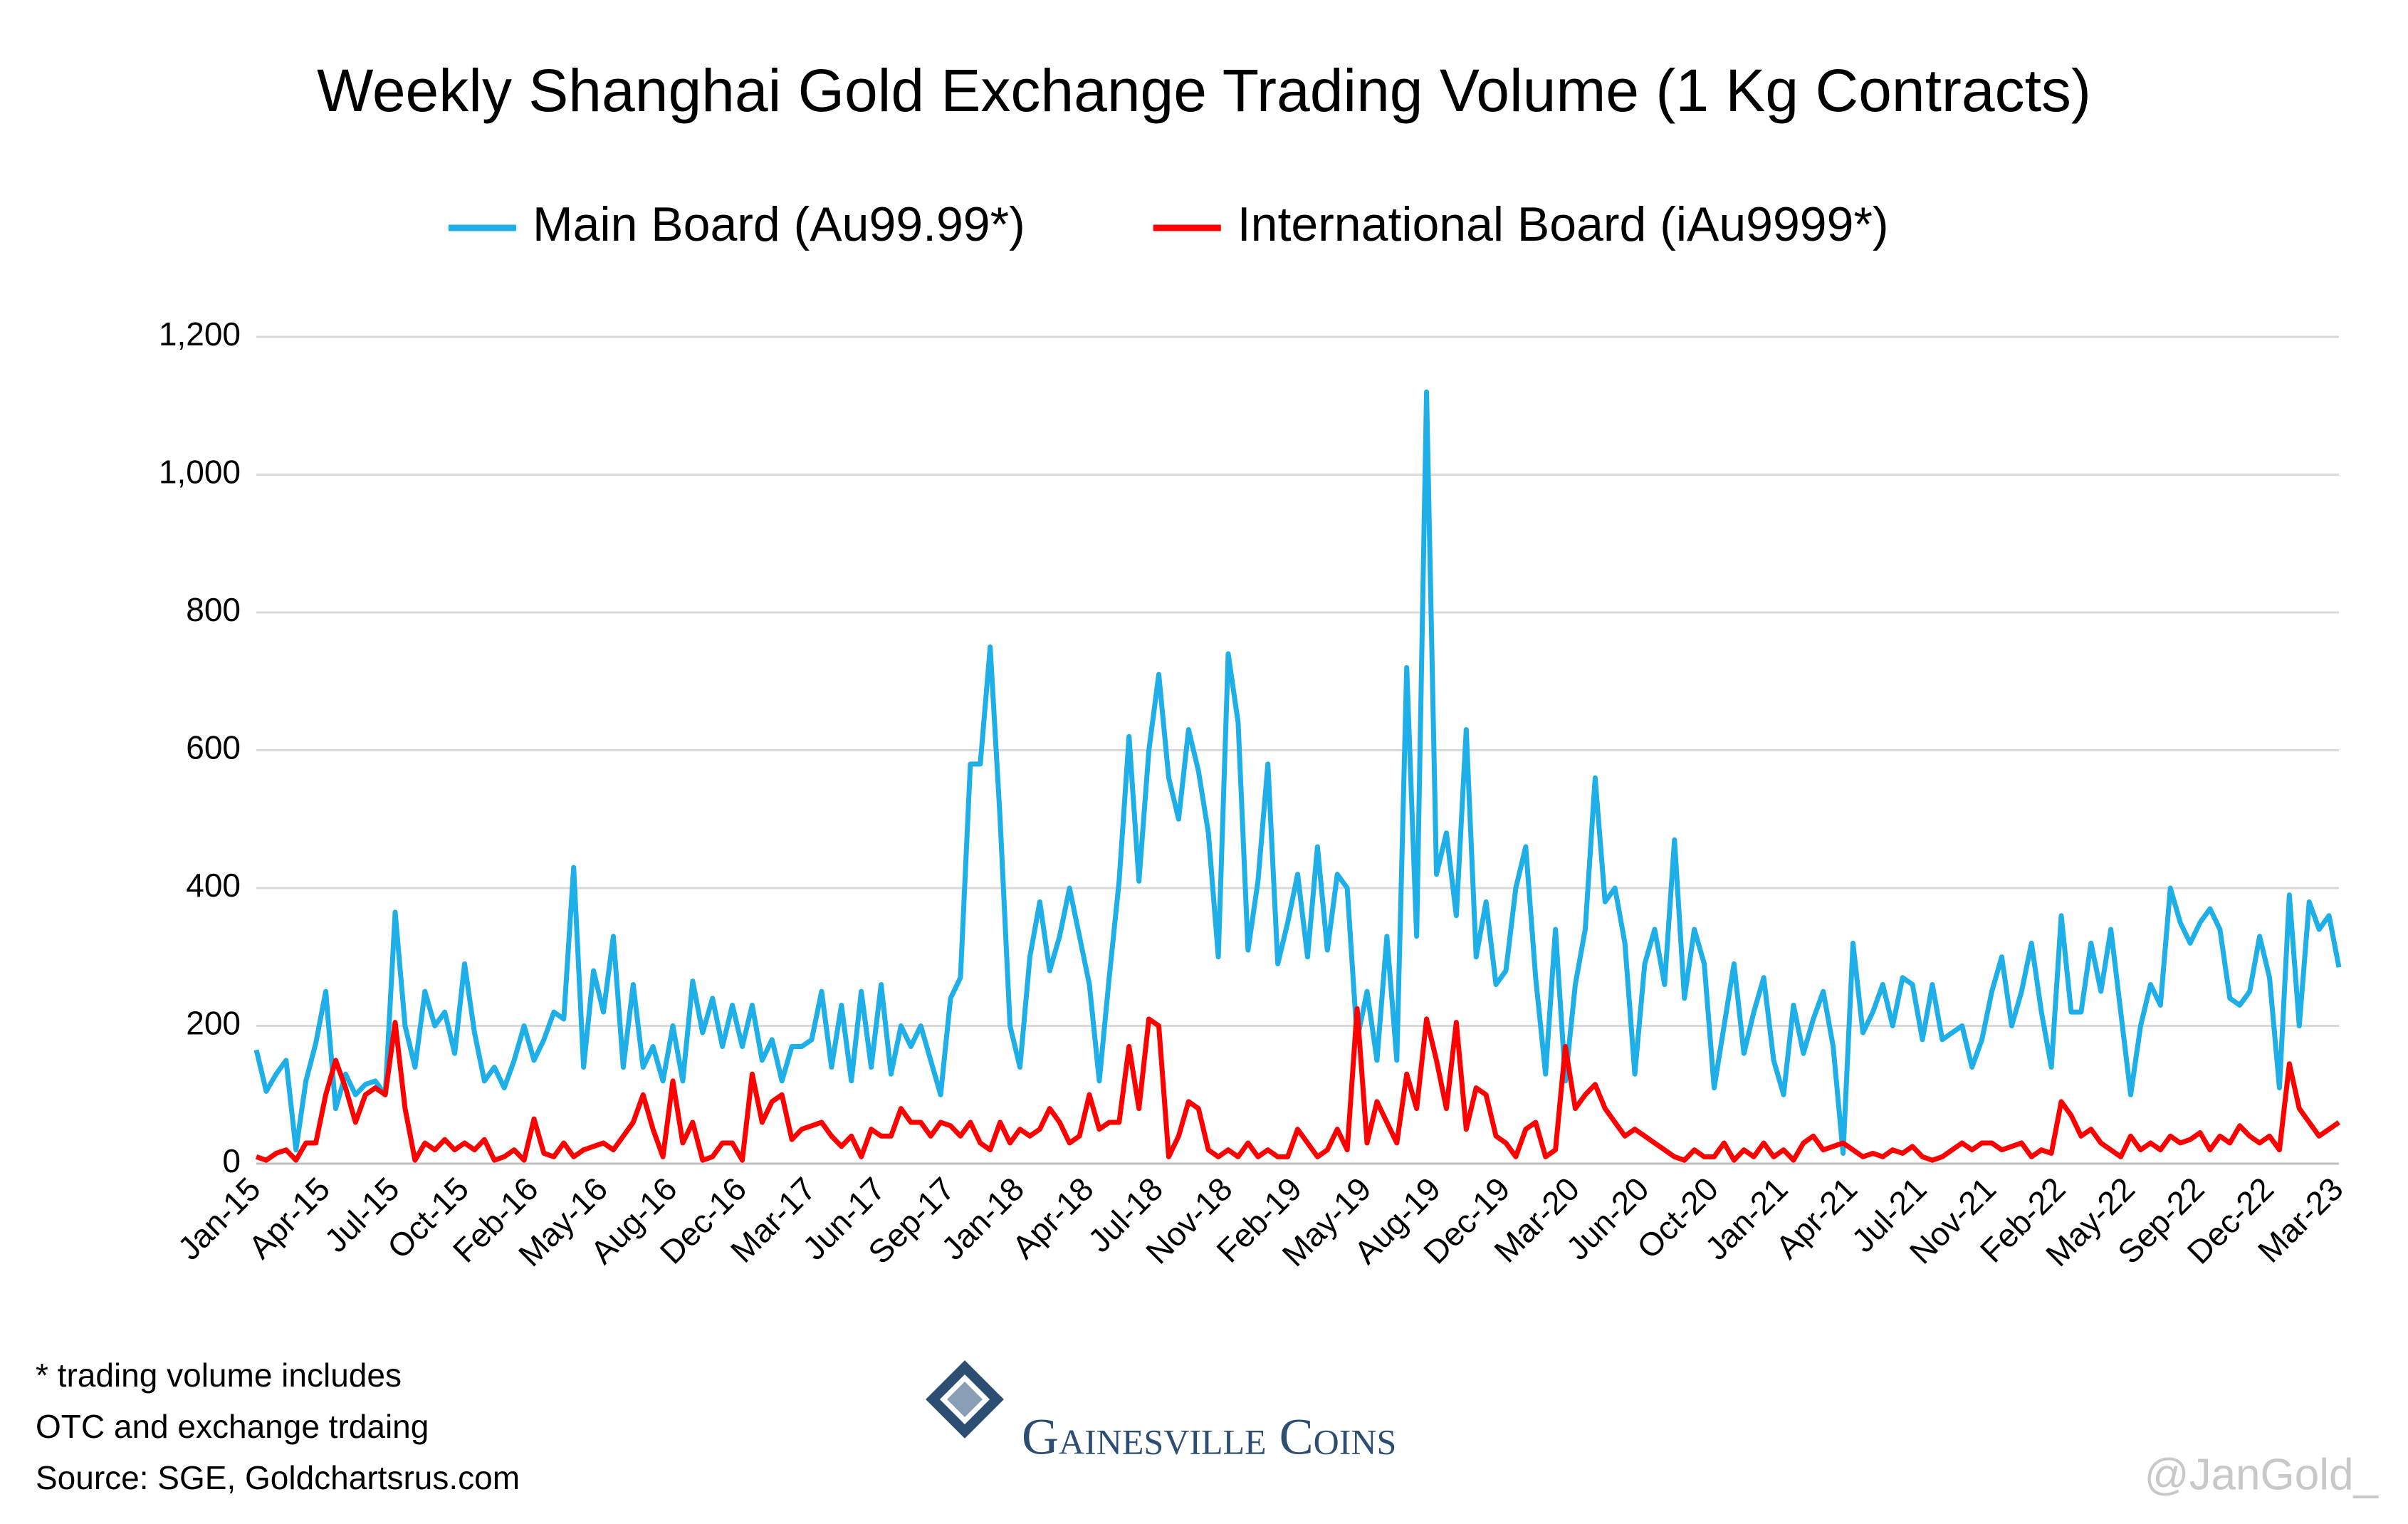 This screenshot has width=2408, height=1524. Describe the element at coordinates (200, 334) in the screenshot. I see `y-tick-label: 1,200` at that location.